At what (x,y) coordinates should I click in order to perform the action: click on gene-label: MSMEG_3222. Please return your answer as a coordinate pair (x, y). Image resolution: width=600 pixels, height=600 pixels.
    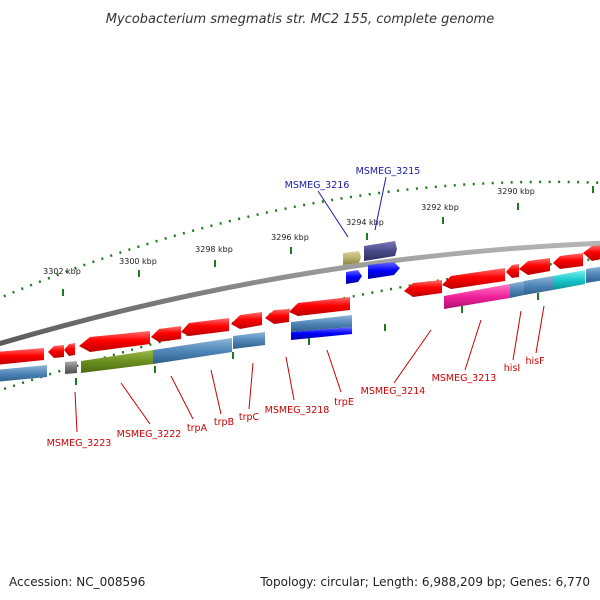
    Looking at the image, I should click on (149, 434).